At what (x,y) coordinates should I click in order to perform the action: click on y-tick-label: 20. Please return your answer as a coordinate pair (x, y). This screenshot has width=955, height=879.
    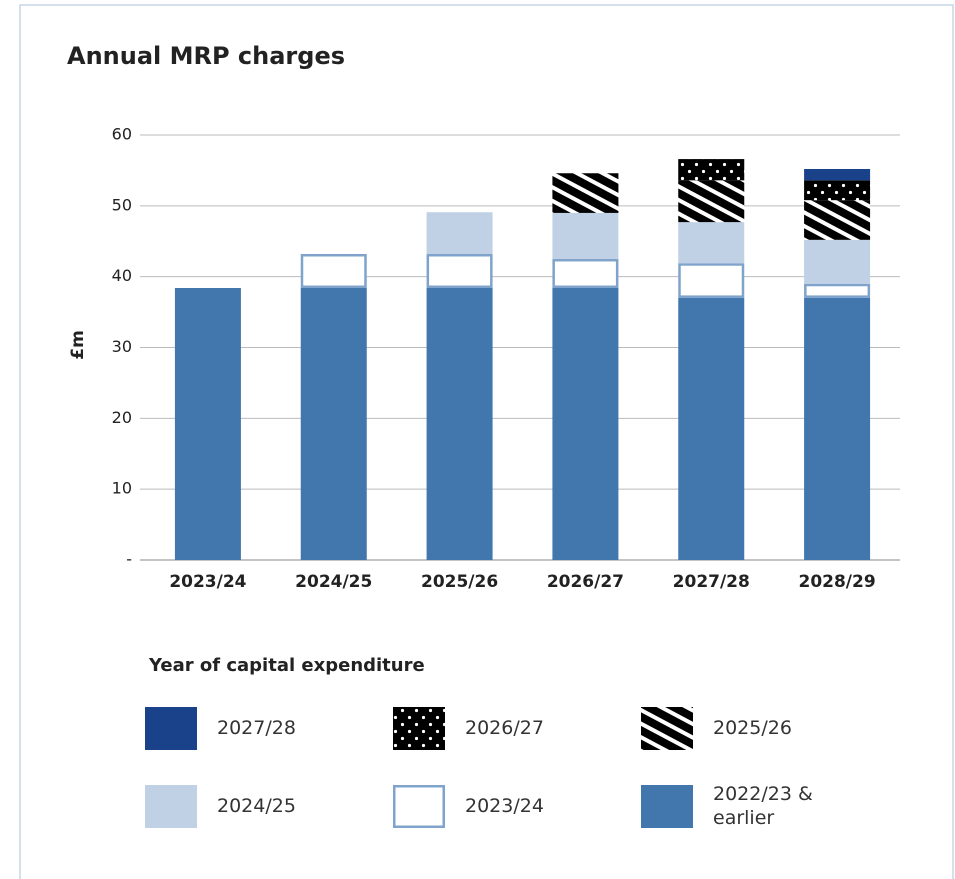
    Looking at the image, I should click on (122, 417).